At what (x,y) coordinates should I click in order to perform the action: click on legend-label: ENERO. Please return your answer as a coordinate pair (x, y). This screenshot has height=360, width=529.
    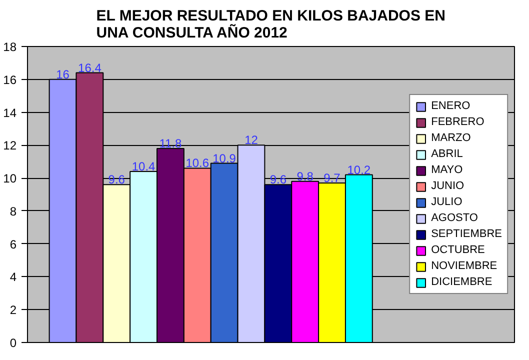
    Looking at the image, I should click on (450, 106).